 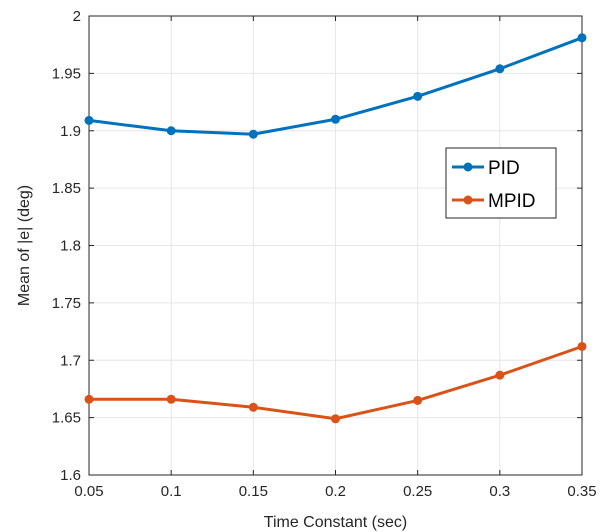 What do you see at coordinates (335, 491) in the screenshot?
I see `x-tick-label: 0.2` at bounding box center [335, 491].